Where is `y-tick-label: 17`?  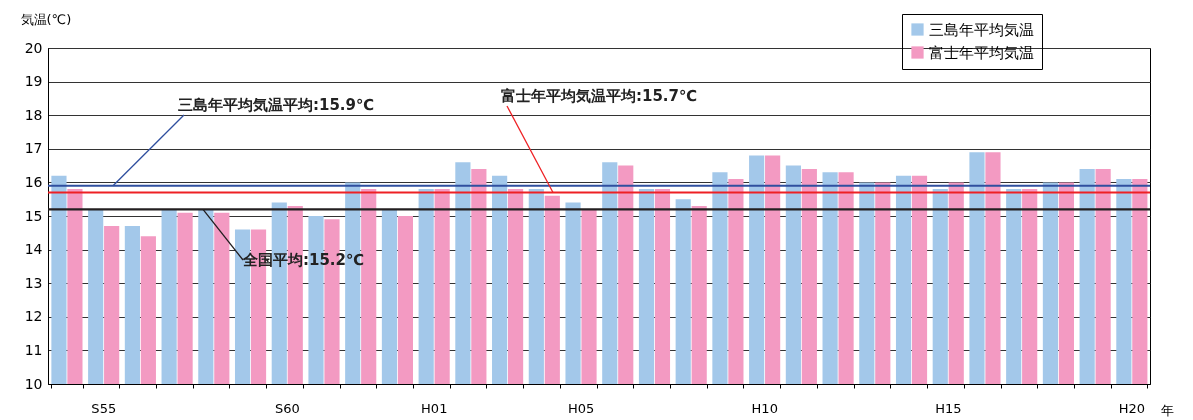
y-tick-label: 17 is located at coordinates (33, 148).